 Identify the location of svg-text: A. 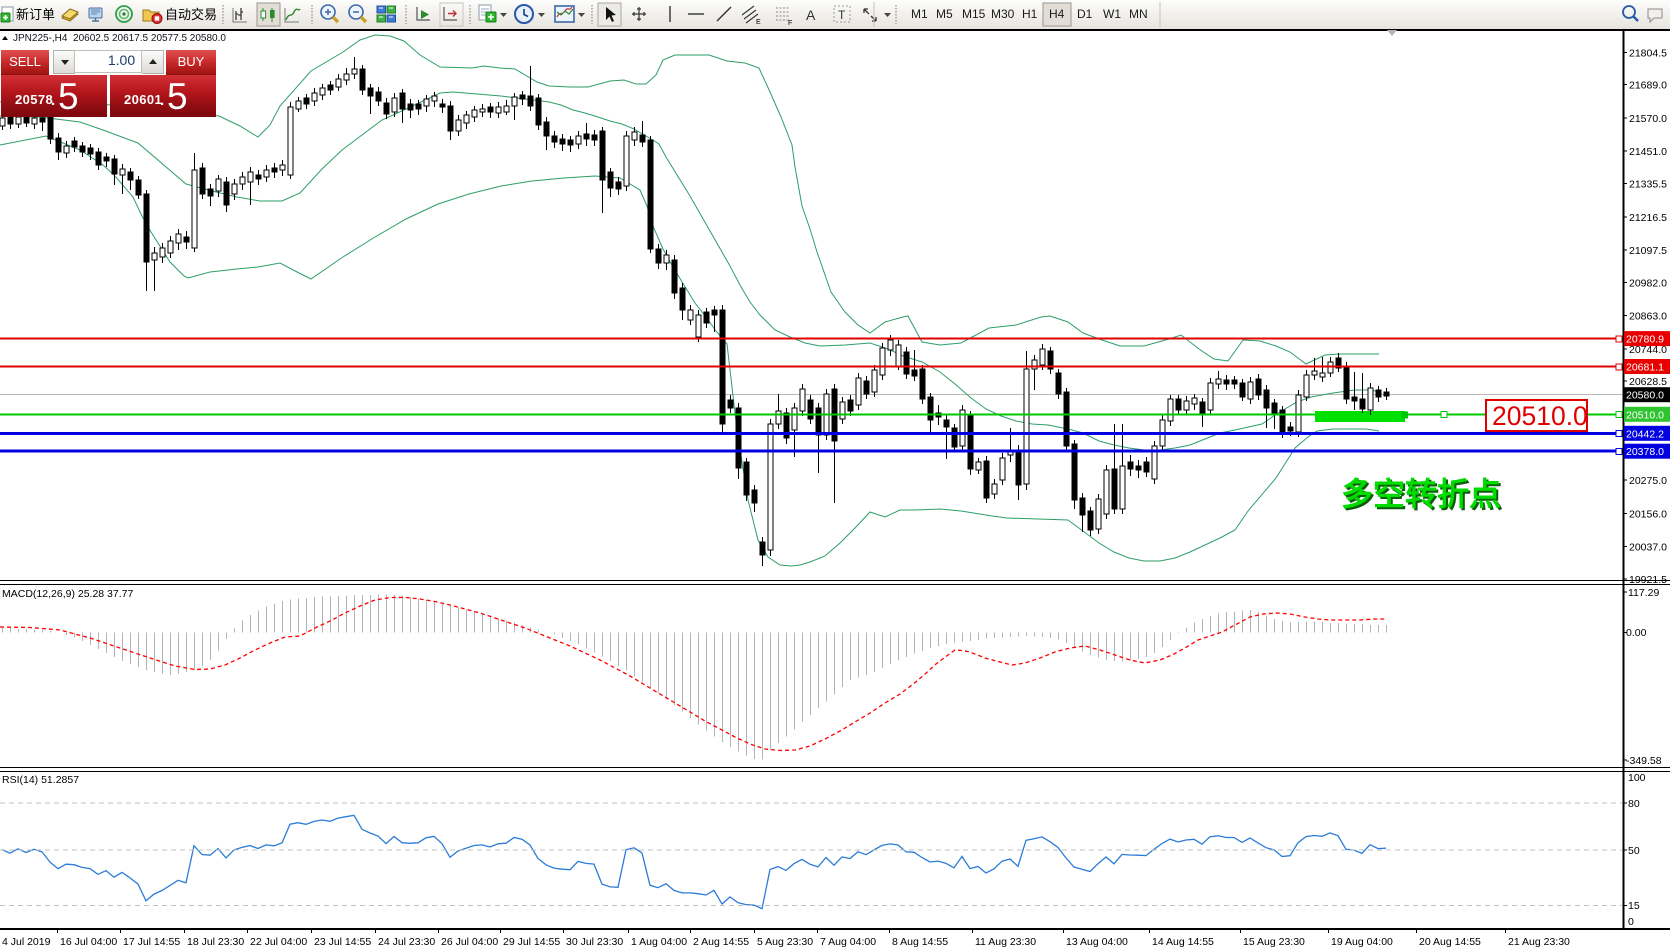
(811, 15).